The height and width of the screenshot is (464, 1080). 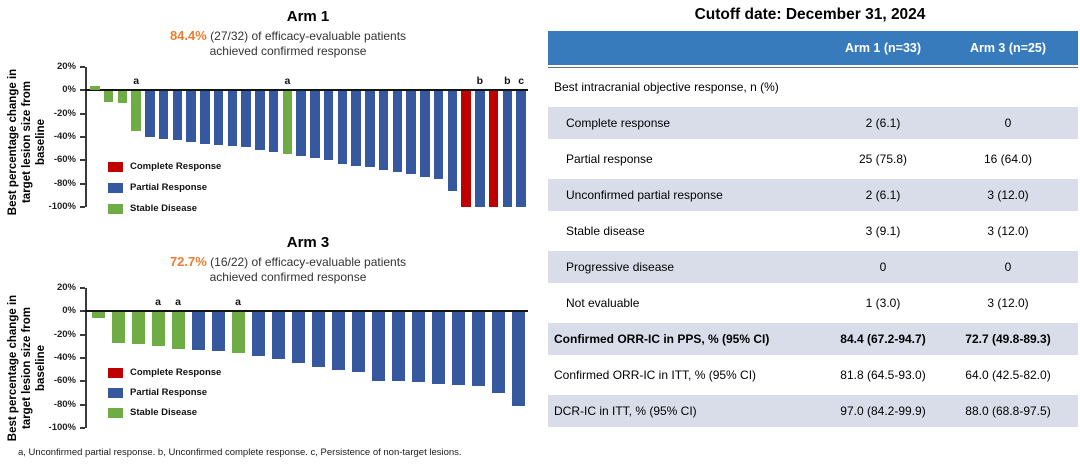 What do you see at coordinates (883, 231) in the screenshot?
I see `arm1-value: 3 (9.1)` at bounding box center [883, 231].